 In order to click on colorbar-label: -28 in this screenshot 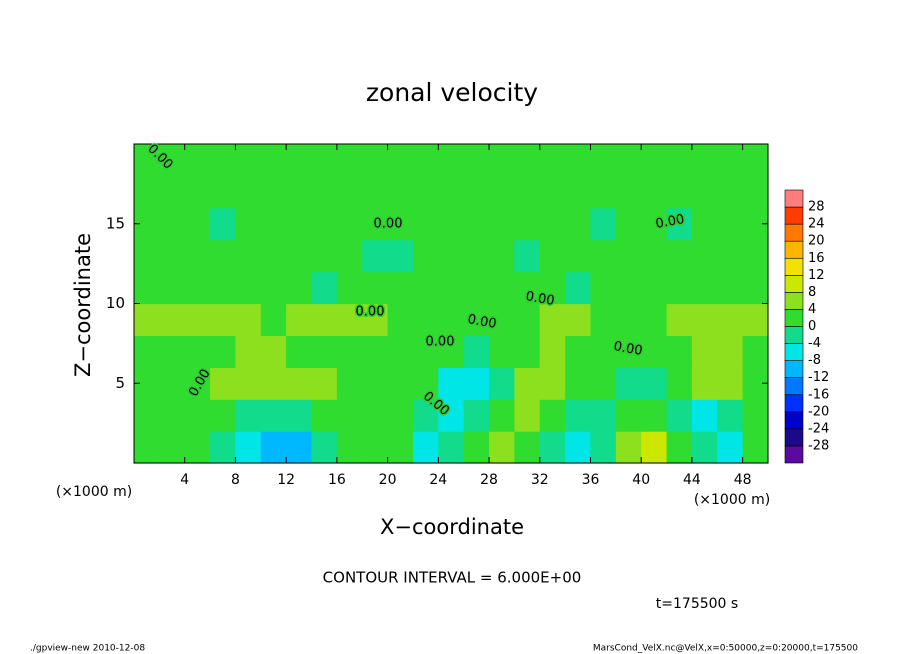, I will do `click(818, 445)`.